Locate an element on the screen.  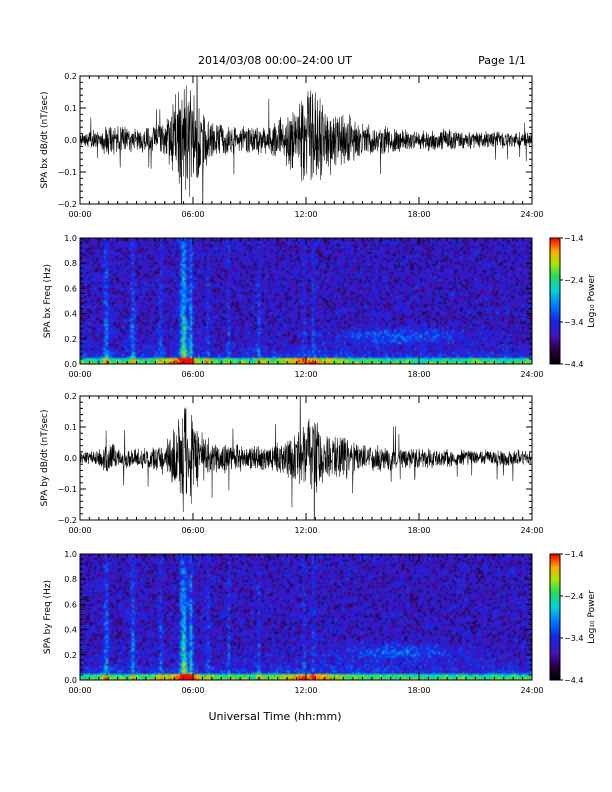
bx-spectrogram-ytick-label: 0.2 is located at coordinates (70, 339).